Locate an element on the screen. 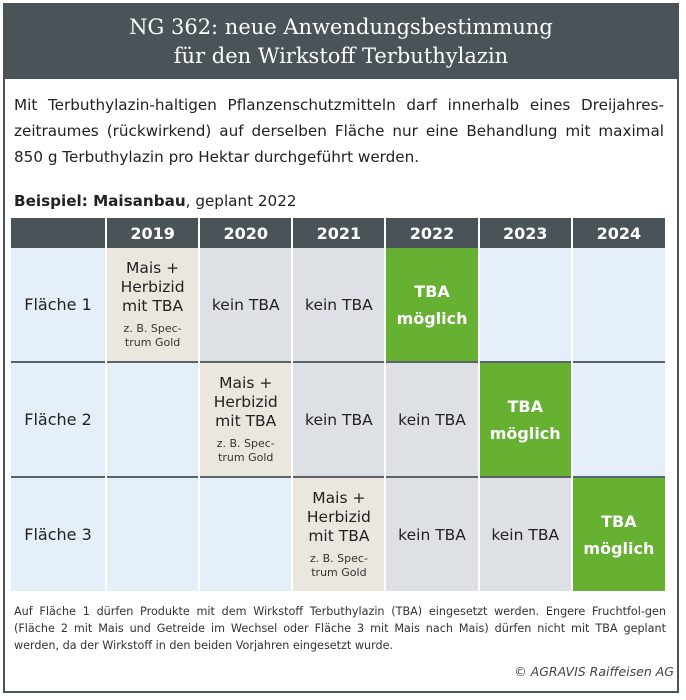 This screenshot has height=700, width=686. year-2021: 2021 is located at coordinates (338, 233).